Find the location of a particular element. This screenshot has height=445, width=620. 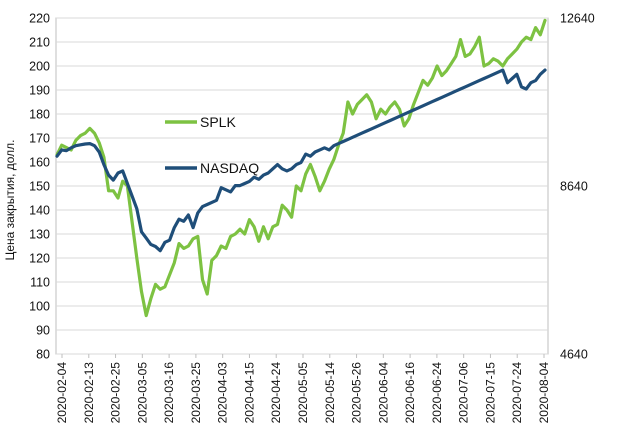

legend: SPLK NASDAQ is located at coordinates (212, 145).